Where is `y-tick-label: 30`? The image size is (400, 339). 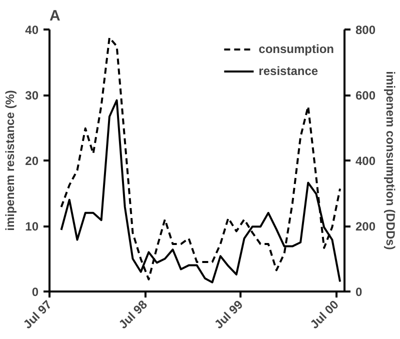
y-tick-label: 30 is located at coordinates (32, 95).